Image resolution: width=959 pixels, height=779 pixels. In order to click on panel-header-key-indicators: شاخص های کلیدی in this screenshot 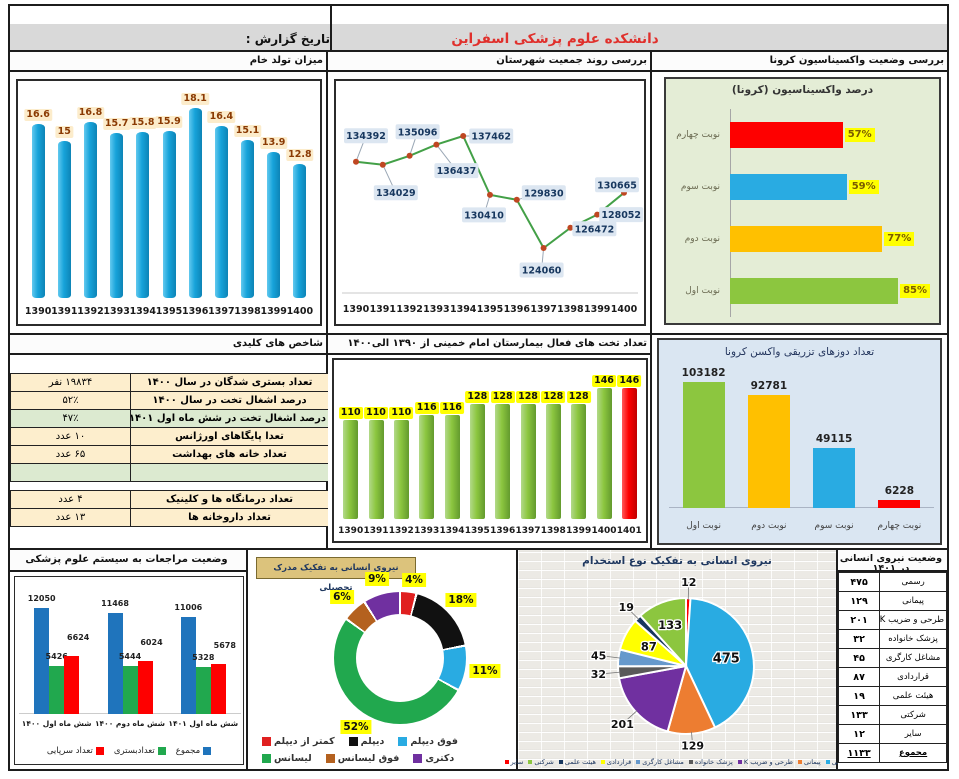, I will do `click(168, 345)`.